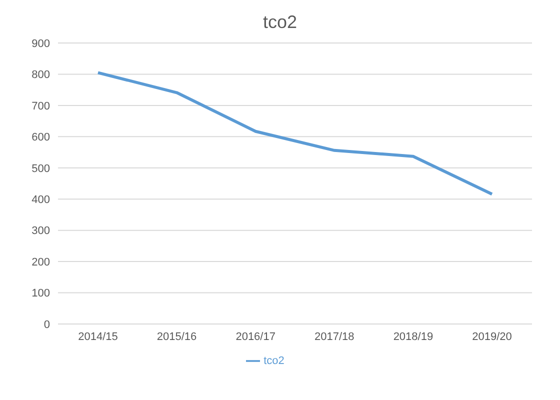  Describe the element at coordinates (47, 324) in the screenshot. I see `y-tick-label: 0` at that location.